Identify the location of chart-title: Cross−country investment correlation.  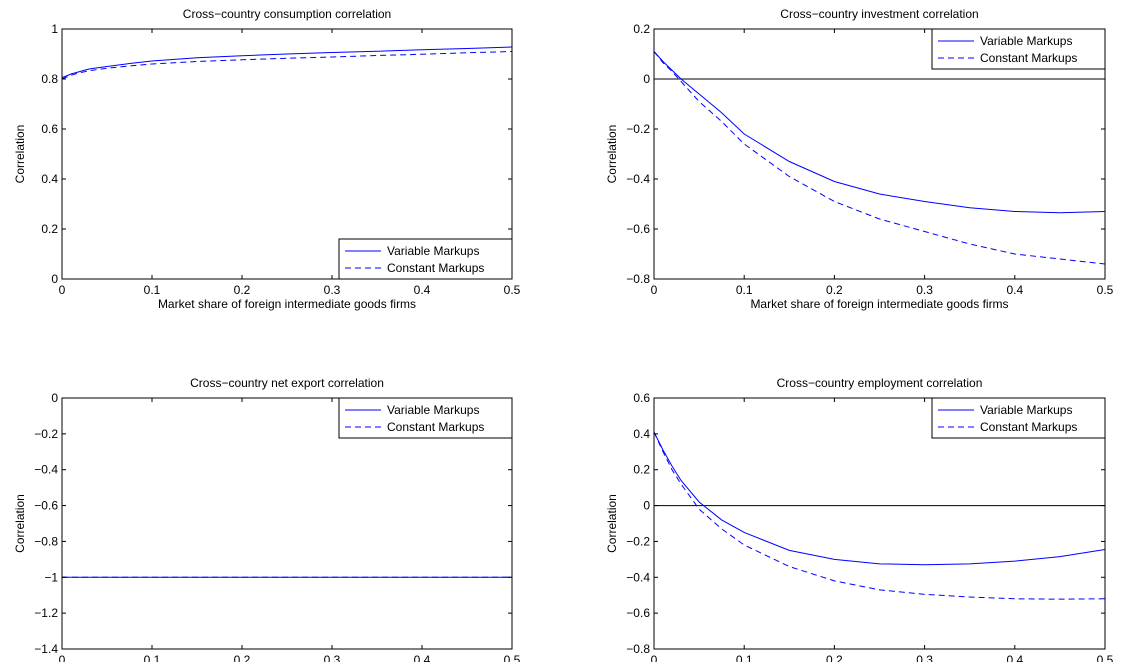
(879, 14).